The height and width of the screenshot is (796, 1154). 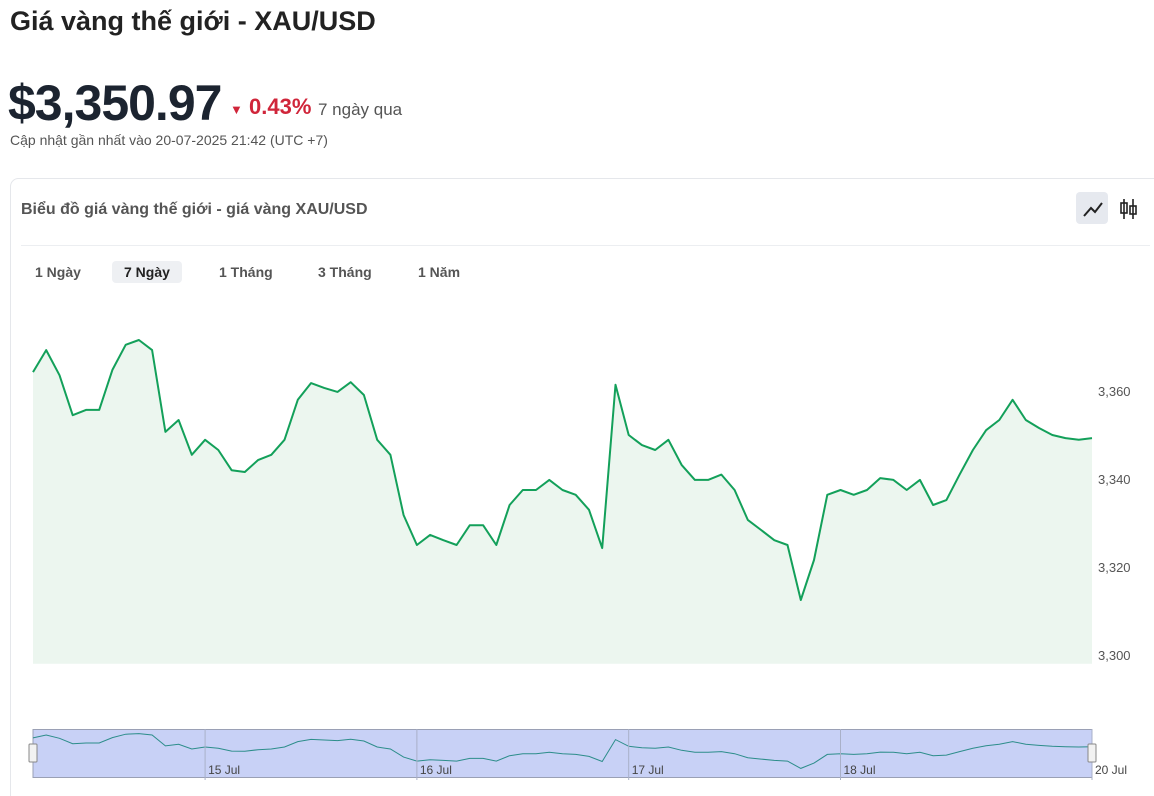 I want to click on y-tick-label: 3,340, so click(x=1114, y=479).